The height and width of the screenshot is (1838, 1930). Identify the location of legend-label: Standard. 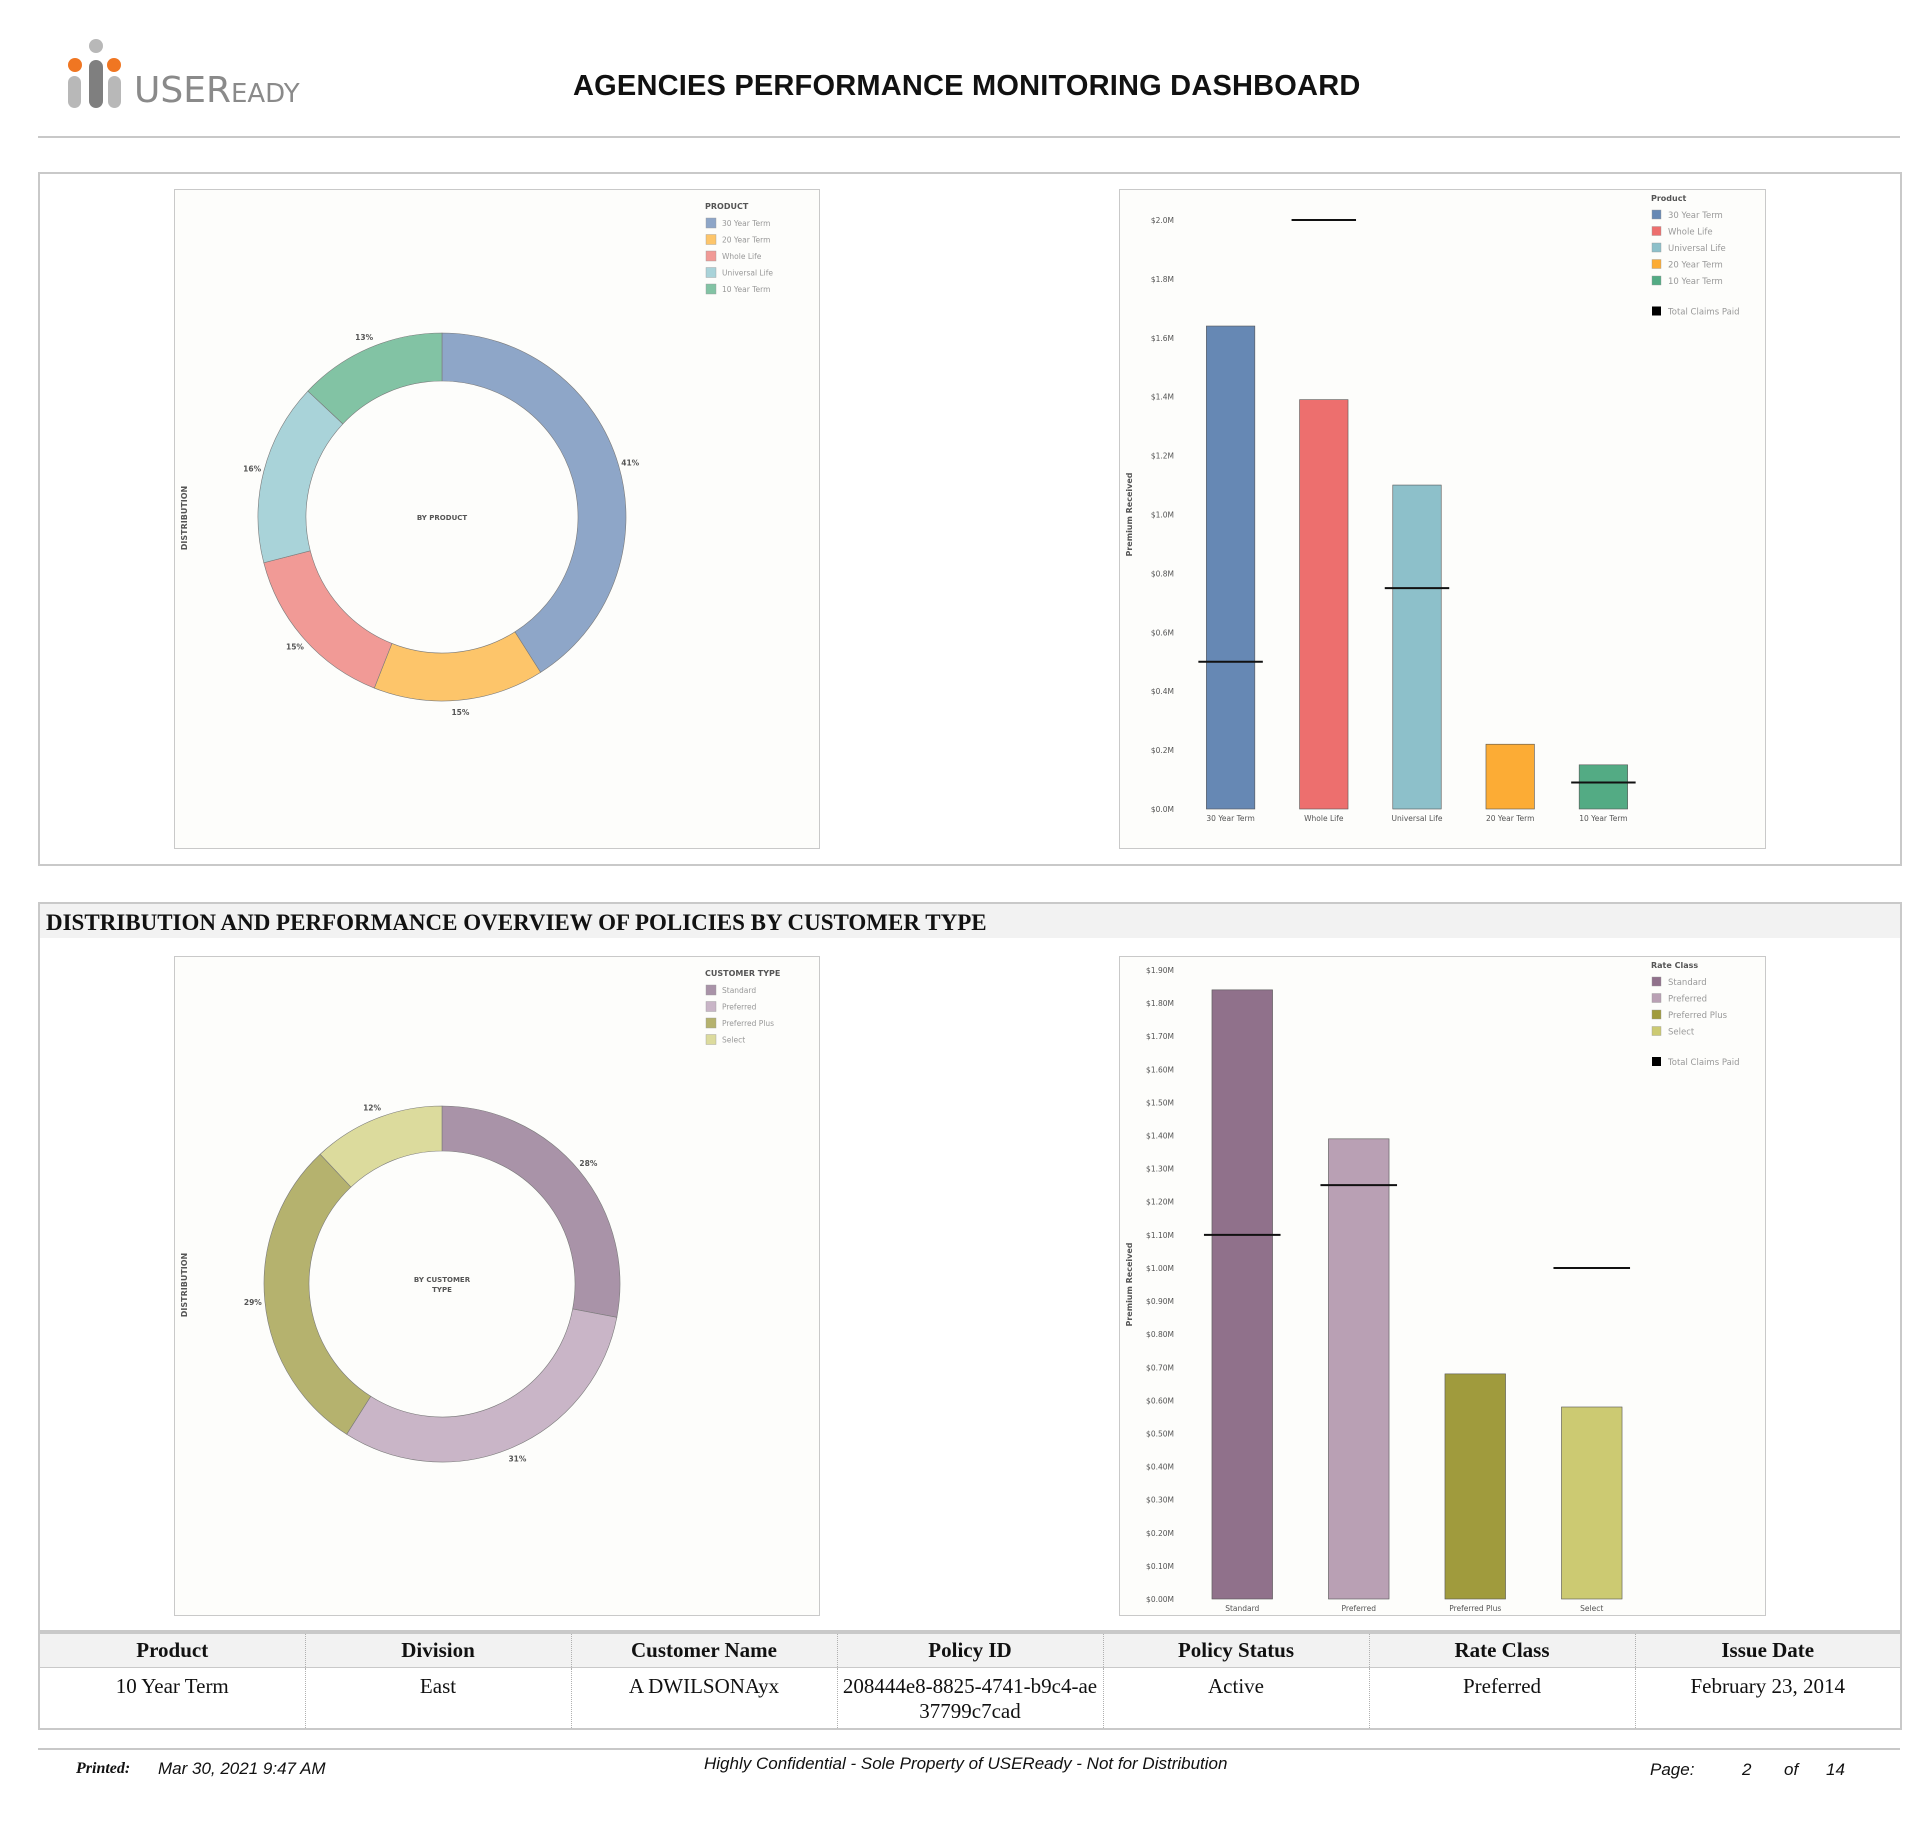
(739, 990).